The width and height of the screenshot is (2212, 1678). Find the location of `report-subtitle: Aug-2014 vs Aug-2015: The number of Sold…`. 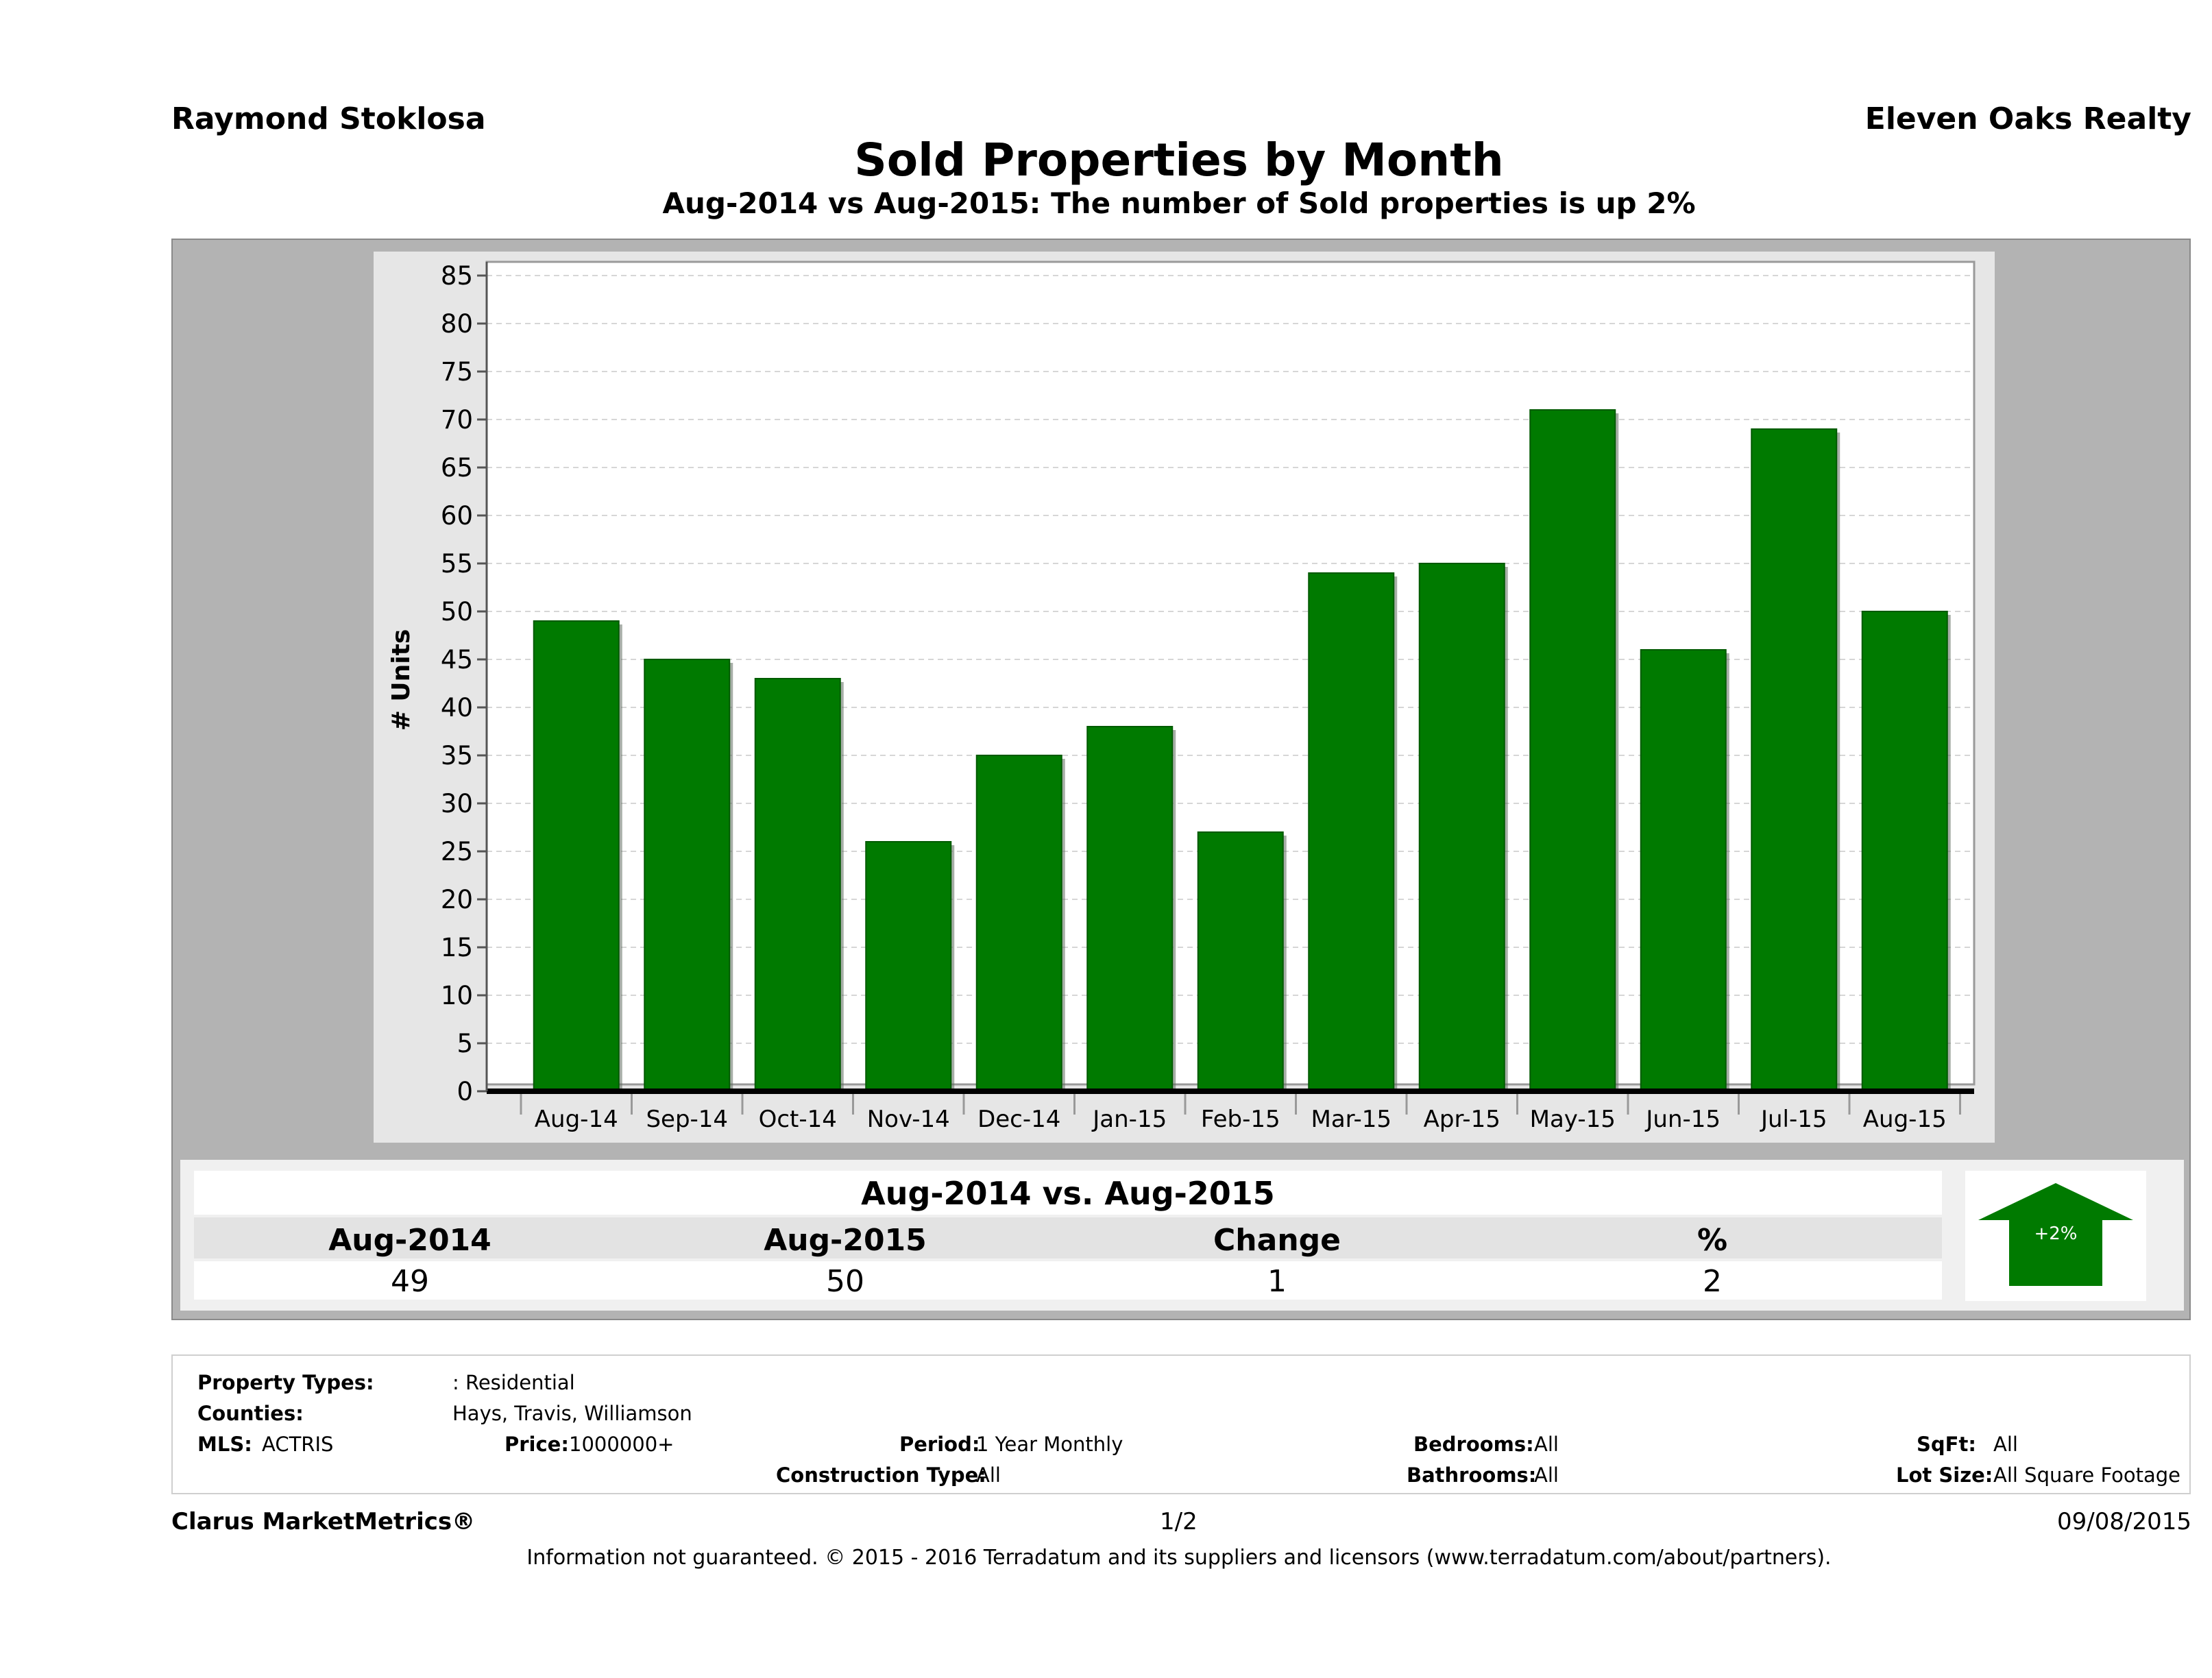

report-subtitle: Aug-2014 vs Aug-2015: The number of Sold… is located at coordinates (1179, 203).